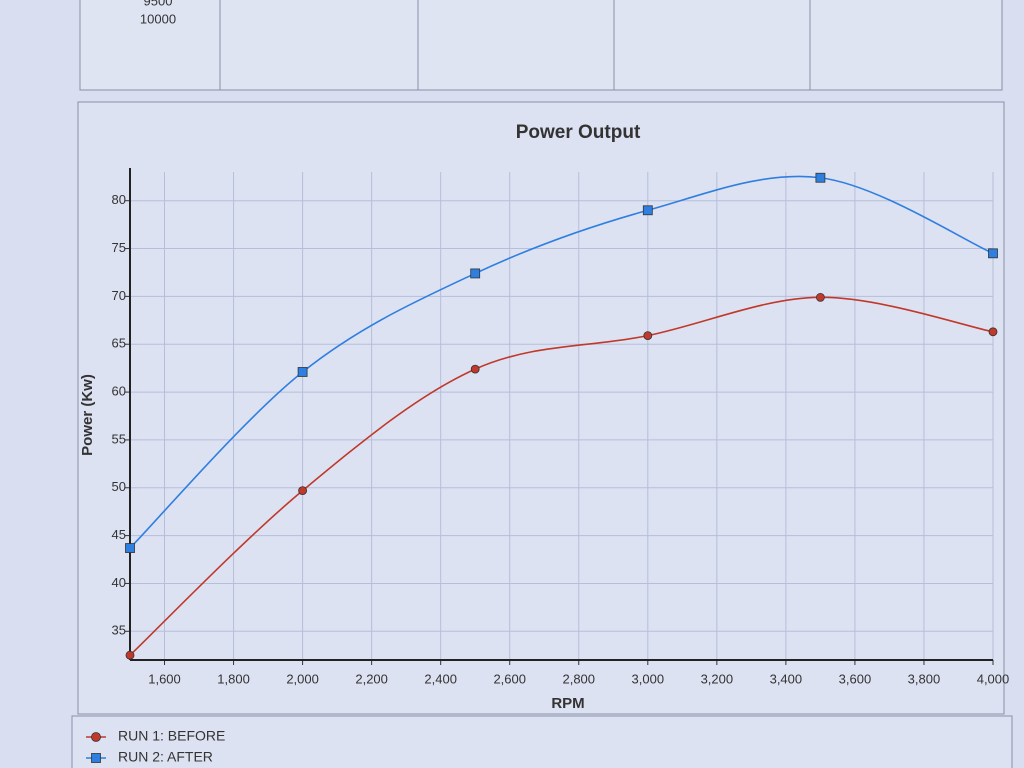 This screenshot has height=768, width=1024. I want to click on legend-panel, so click(542, 741).